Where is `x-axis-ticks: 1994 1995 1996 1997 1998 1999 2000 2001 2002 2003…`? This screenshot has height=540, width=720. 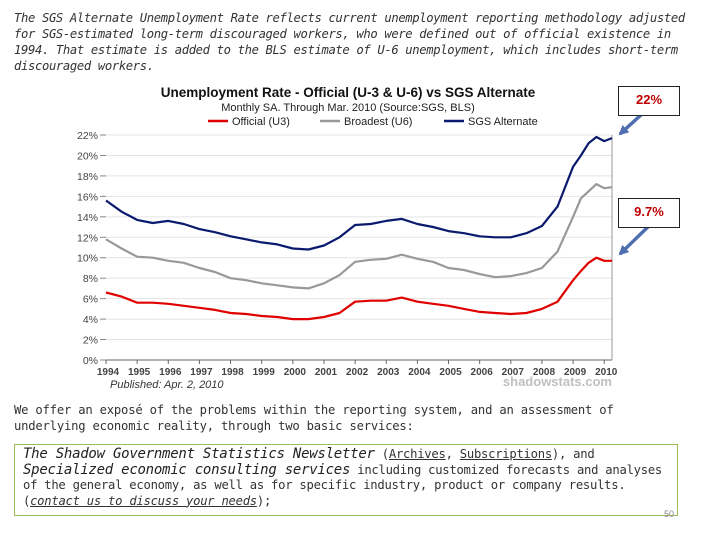 x-axis-ticks: 1994 1995 1996 1997 1998 1999 2000 2001 2002 2003… is located at coordinates (357, 369).